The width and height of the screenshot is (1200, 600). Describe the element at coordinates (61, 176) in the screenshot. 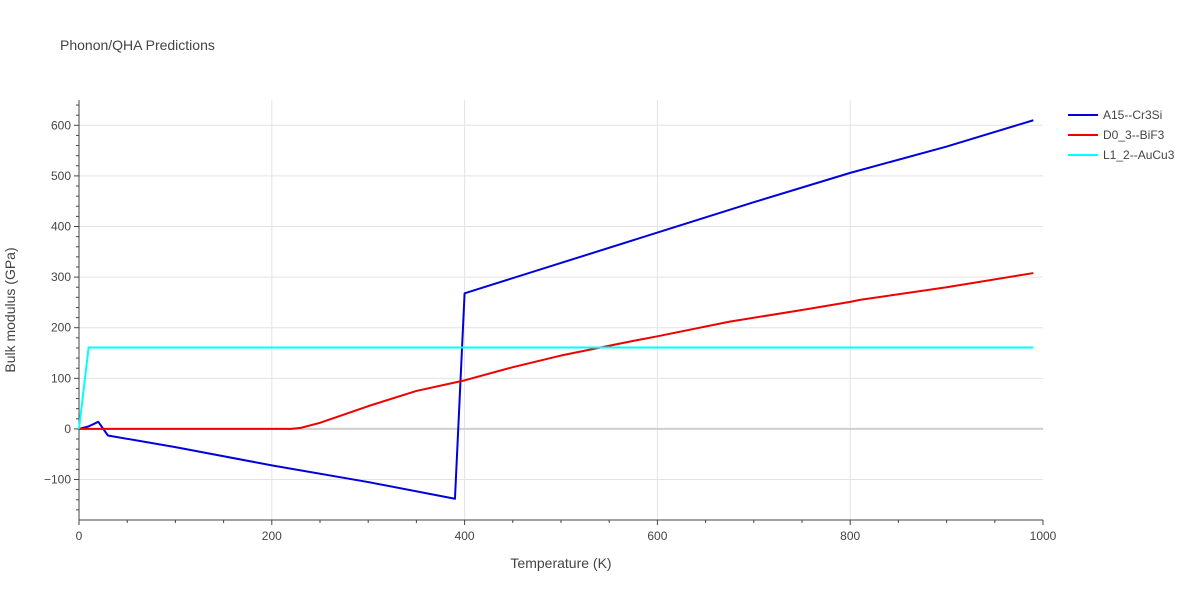

I see `y-tick-label: 500` at that location.